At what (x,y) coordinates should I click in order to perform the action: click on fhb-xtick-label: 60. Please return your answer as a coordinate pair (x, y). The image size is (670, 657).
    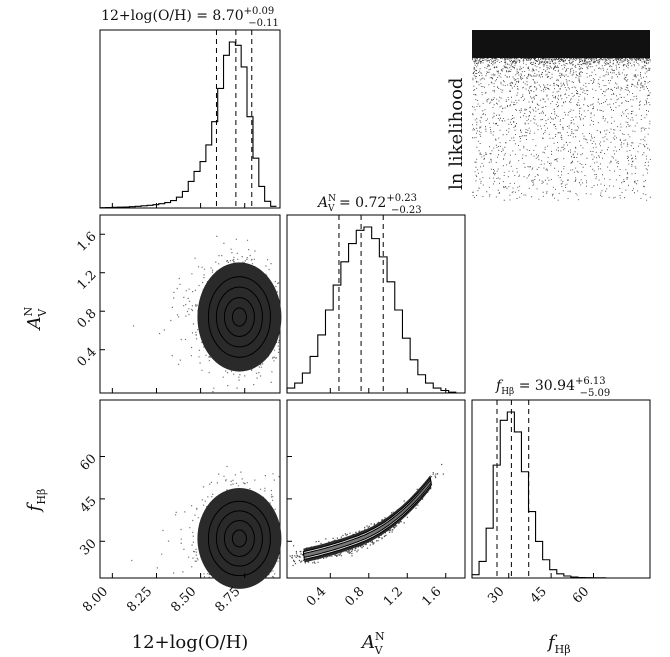
    Looking at the image, I should click on (581, 595).